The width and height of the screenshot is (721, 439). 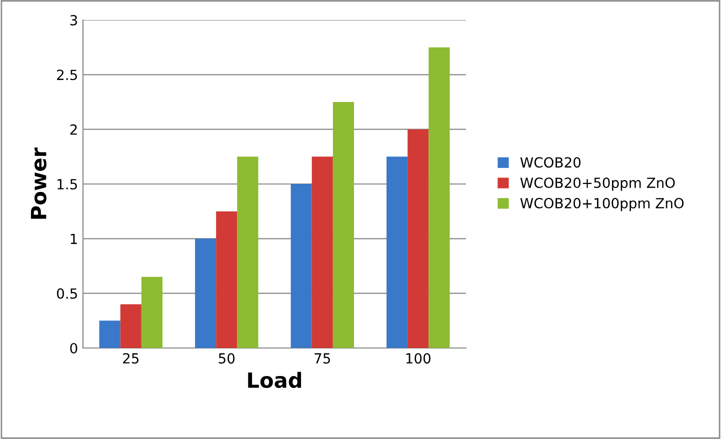 What do you see at coordinates (275, 380) in the screenshot?
I see `x-axis-title: Load` at bounding box center [275, 380].